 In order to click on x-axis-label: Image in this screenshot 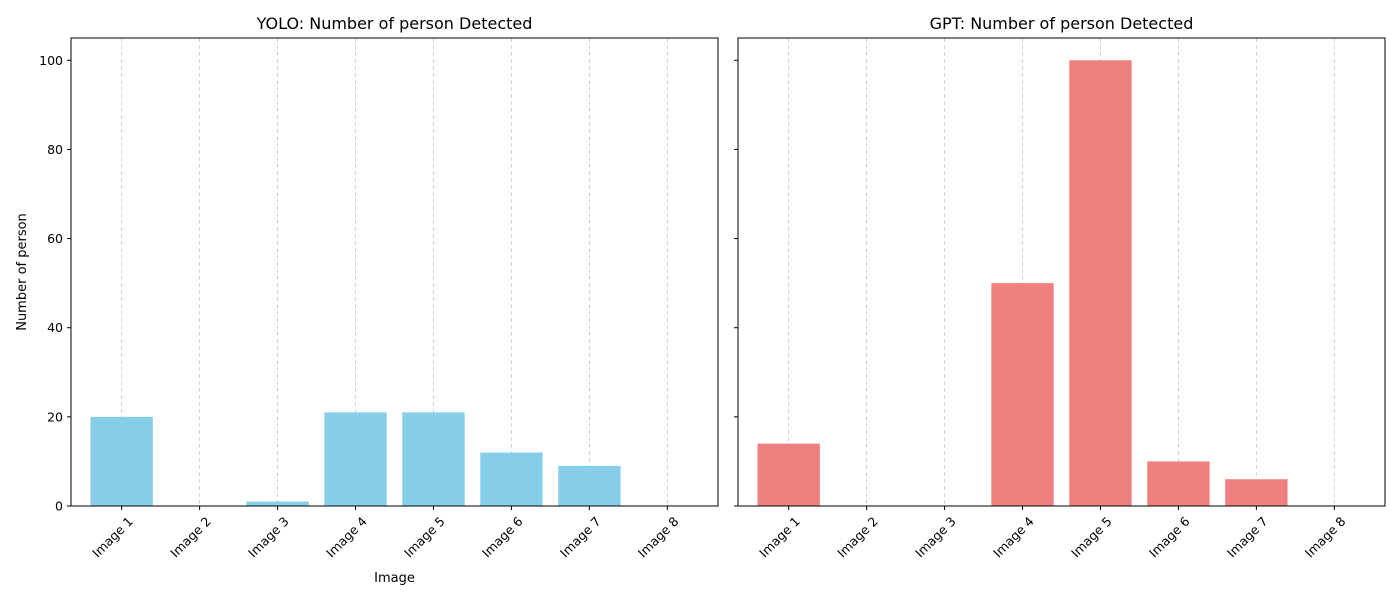, I will do `click(394, 578)`.